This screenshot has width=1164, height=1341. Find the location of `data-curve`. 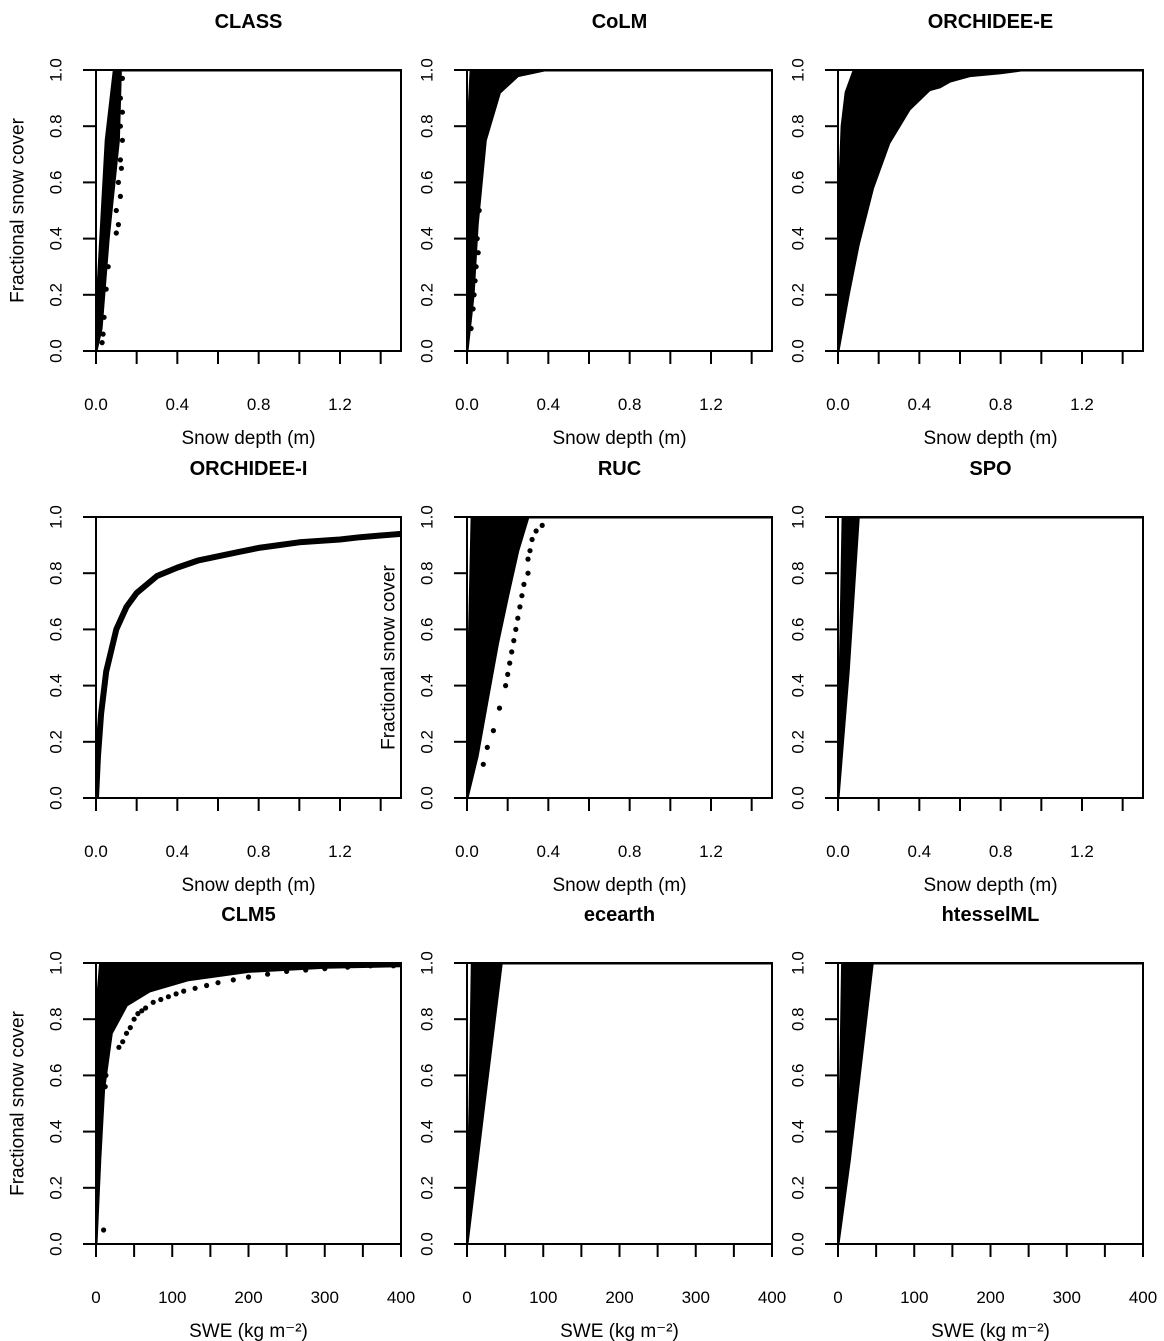

data-curve is located at coordinates (248, 664).